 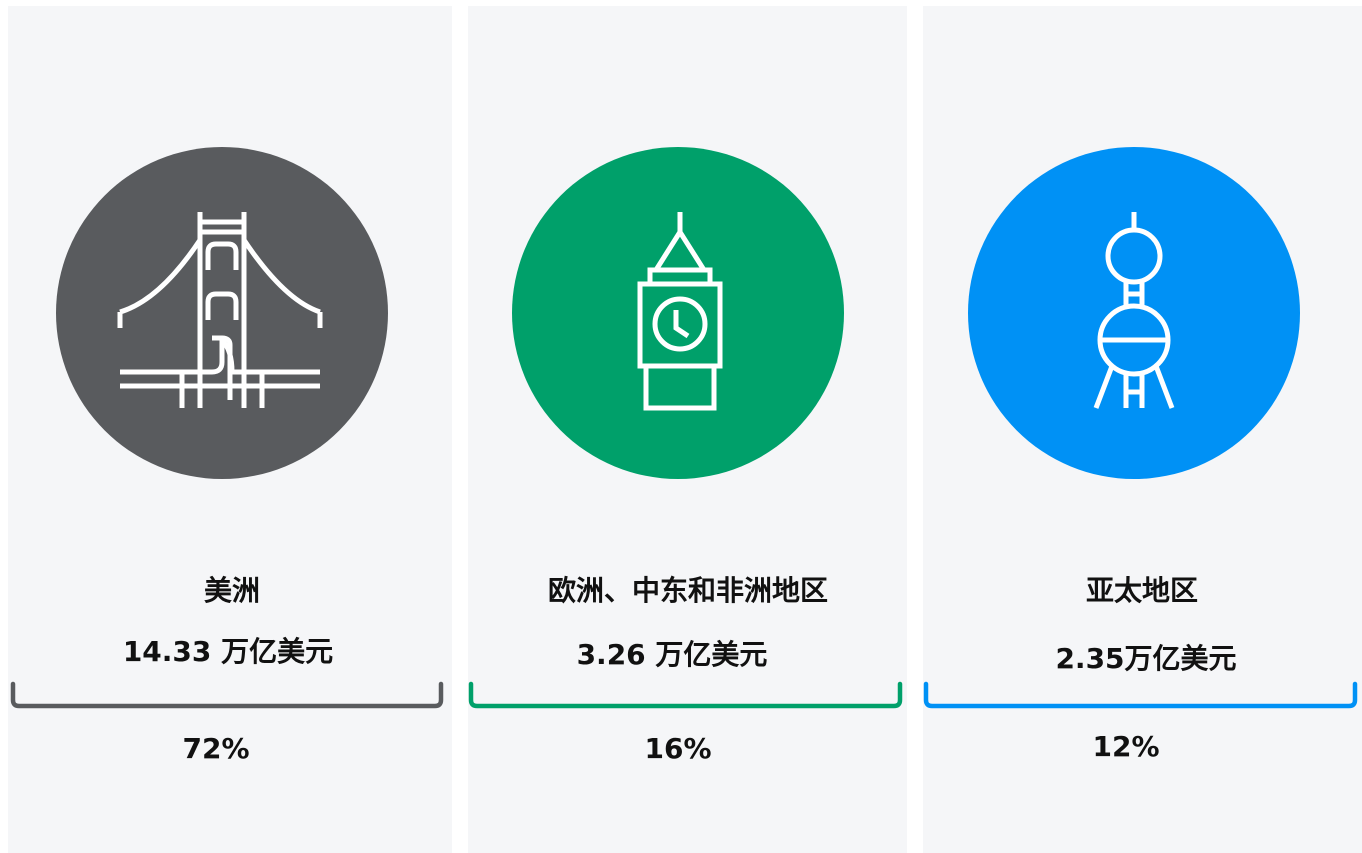 I want to click on clock-tower-icon, so click(x=680, y=311).